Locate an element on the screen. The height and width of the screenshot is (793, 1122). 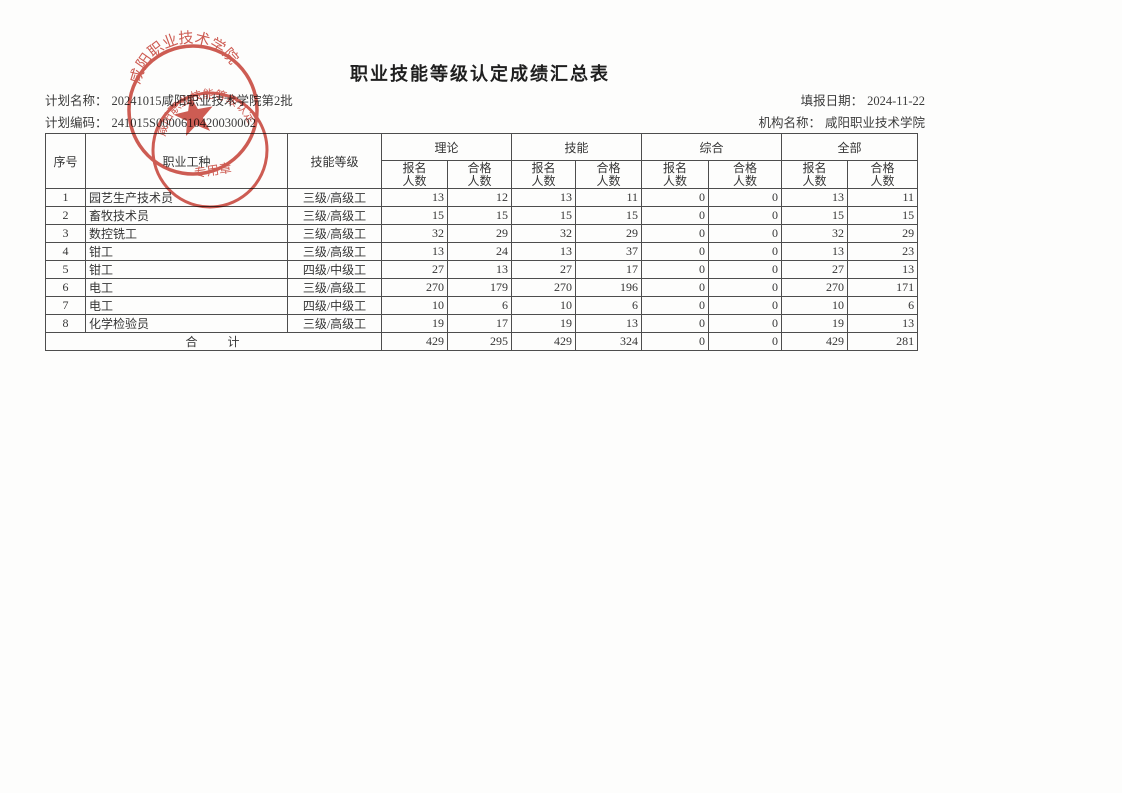
plan-code-line: 计划编码： 241015S0000610420030002 is located at coordinates (169, 123).